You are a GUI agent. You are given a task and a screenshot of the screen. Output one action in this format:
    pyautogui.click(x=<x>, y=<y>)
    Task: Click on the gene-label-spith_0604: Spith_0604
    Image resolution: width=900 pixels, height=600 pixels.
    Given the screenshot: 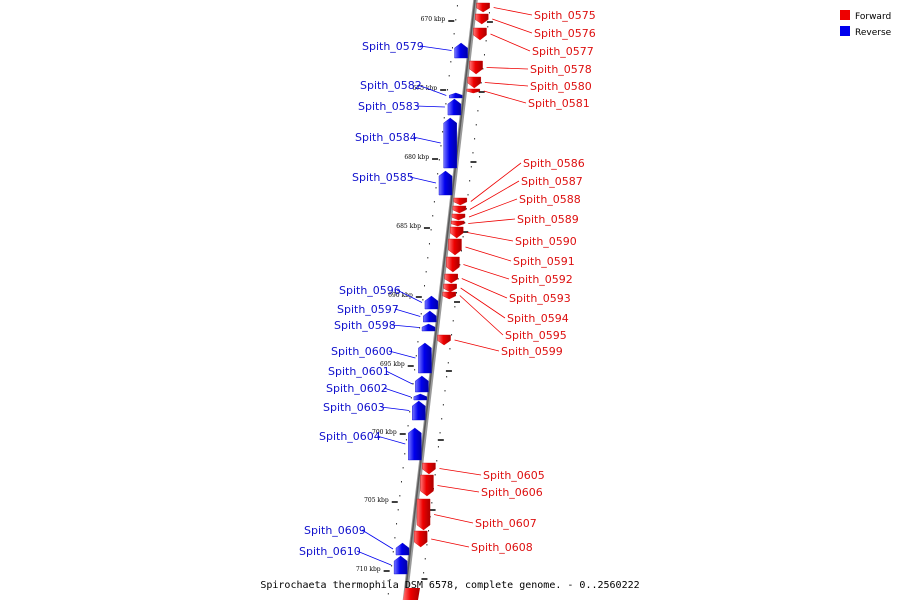 What is the action you would take?
    pyautogui.click(x=350, y=436)
    